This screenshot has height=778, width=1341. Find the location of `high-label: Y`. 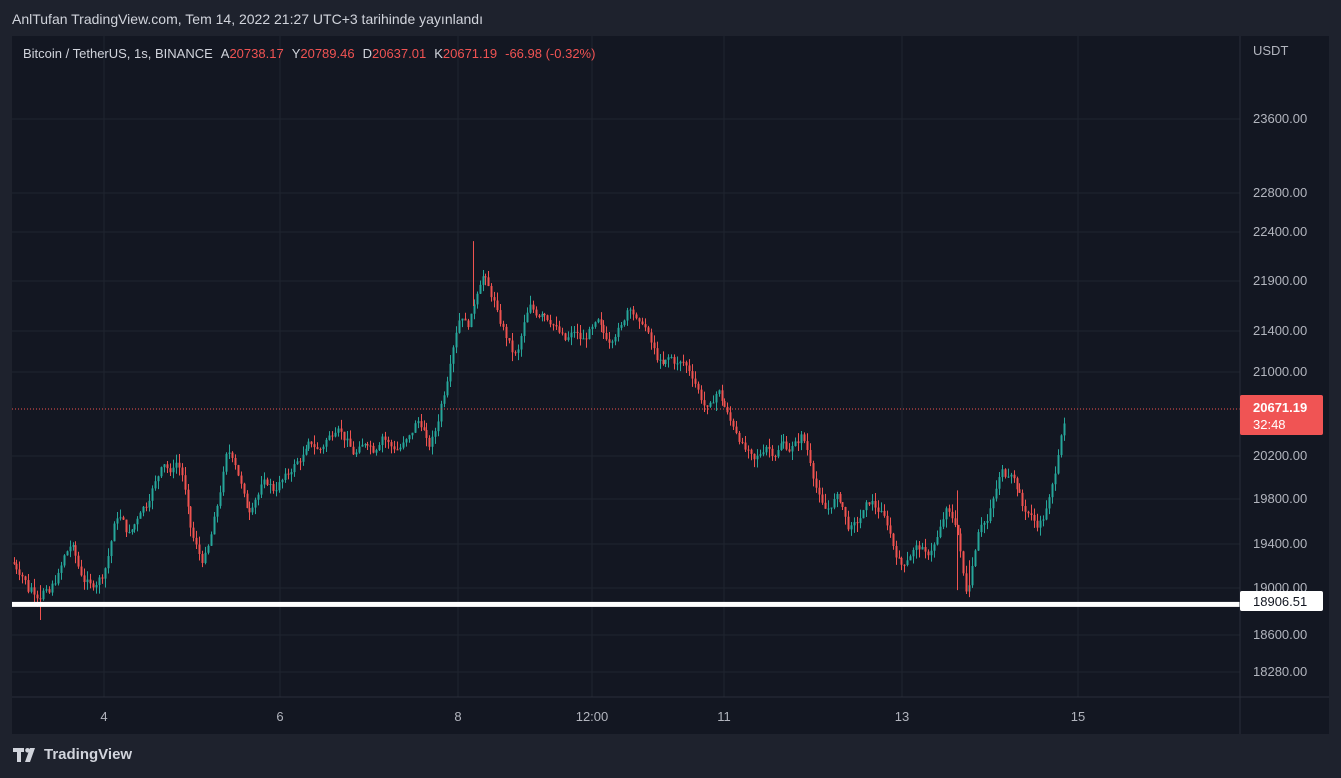

high-label: Y is located at coordinates (296, 53).